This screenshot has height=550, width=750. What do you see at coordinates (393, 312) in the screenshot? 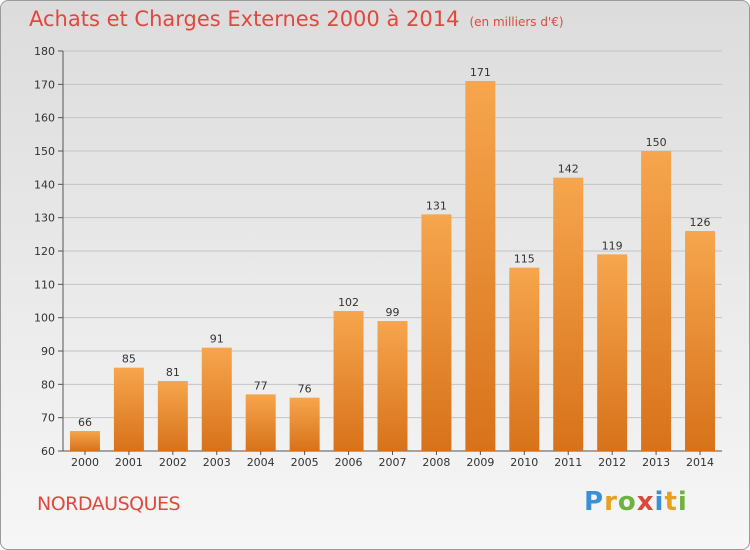
I see `bar-value-label: 99` at bounding box center [393, 312].